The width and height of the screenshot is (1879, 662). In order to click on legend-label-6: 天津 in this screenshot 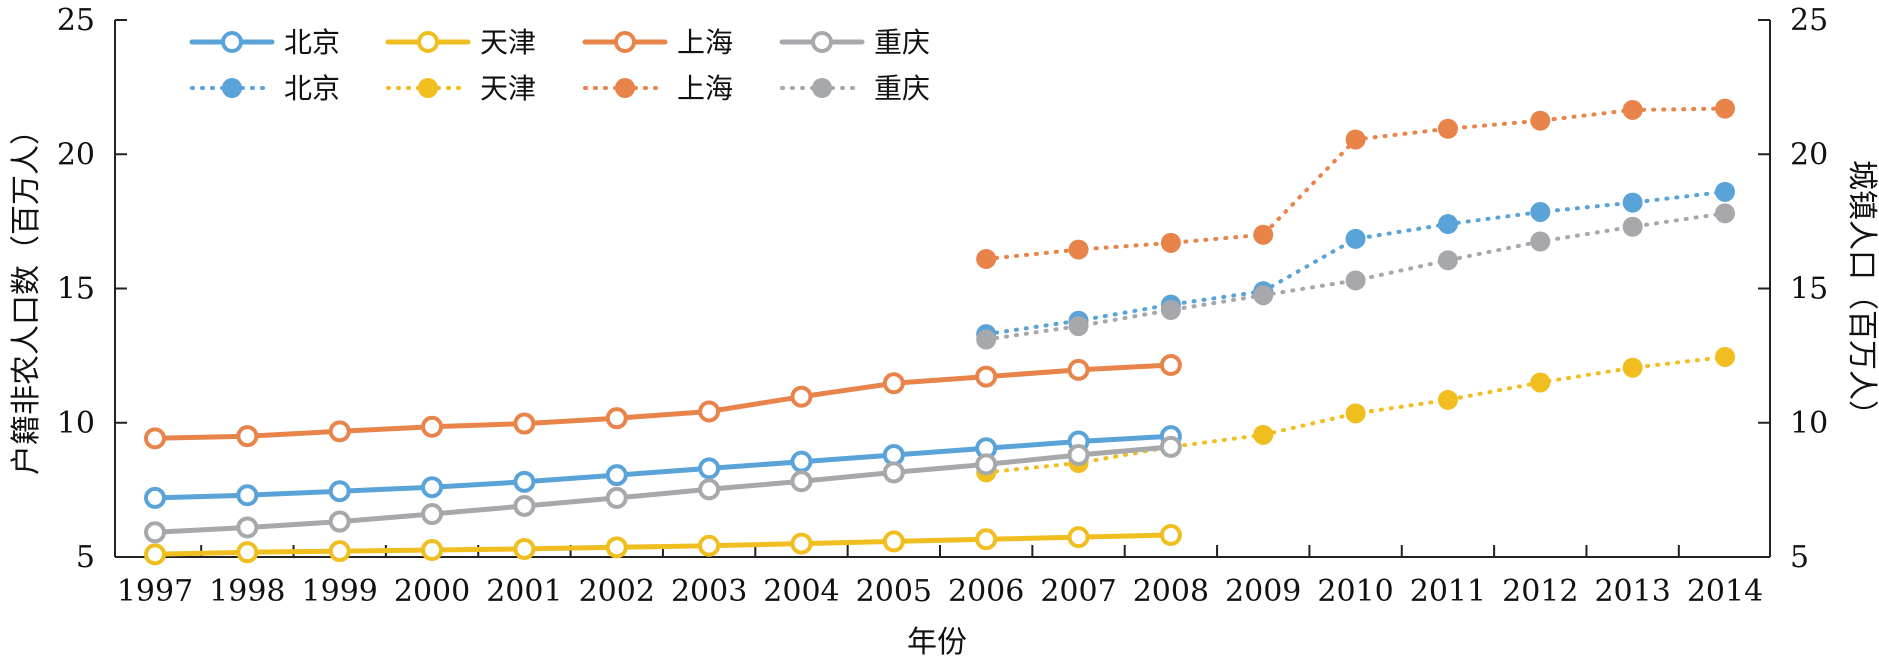, I will do `click(508, 88)`.